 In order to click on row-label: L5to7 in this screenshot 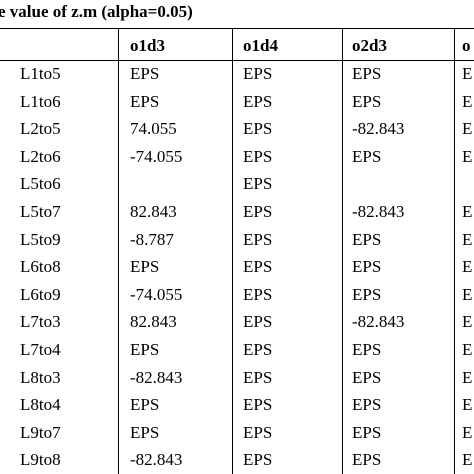, I will do `click(40, 211)`.